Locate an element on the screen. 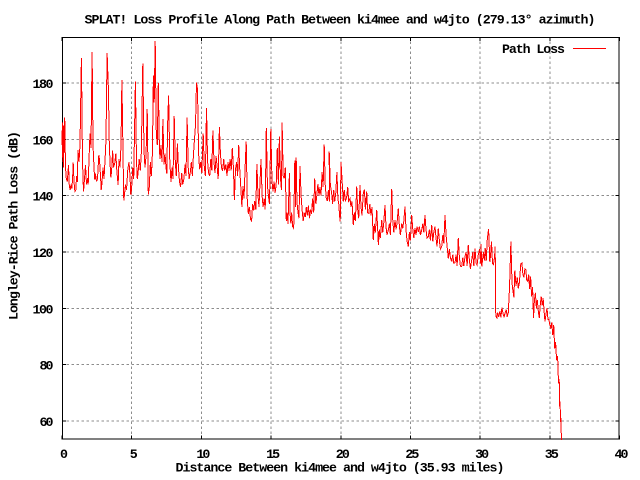 This screenshot has height=480, width=640. svg-text: 10 is located at coordinates (203, 454).